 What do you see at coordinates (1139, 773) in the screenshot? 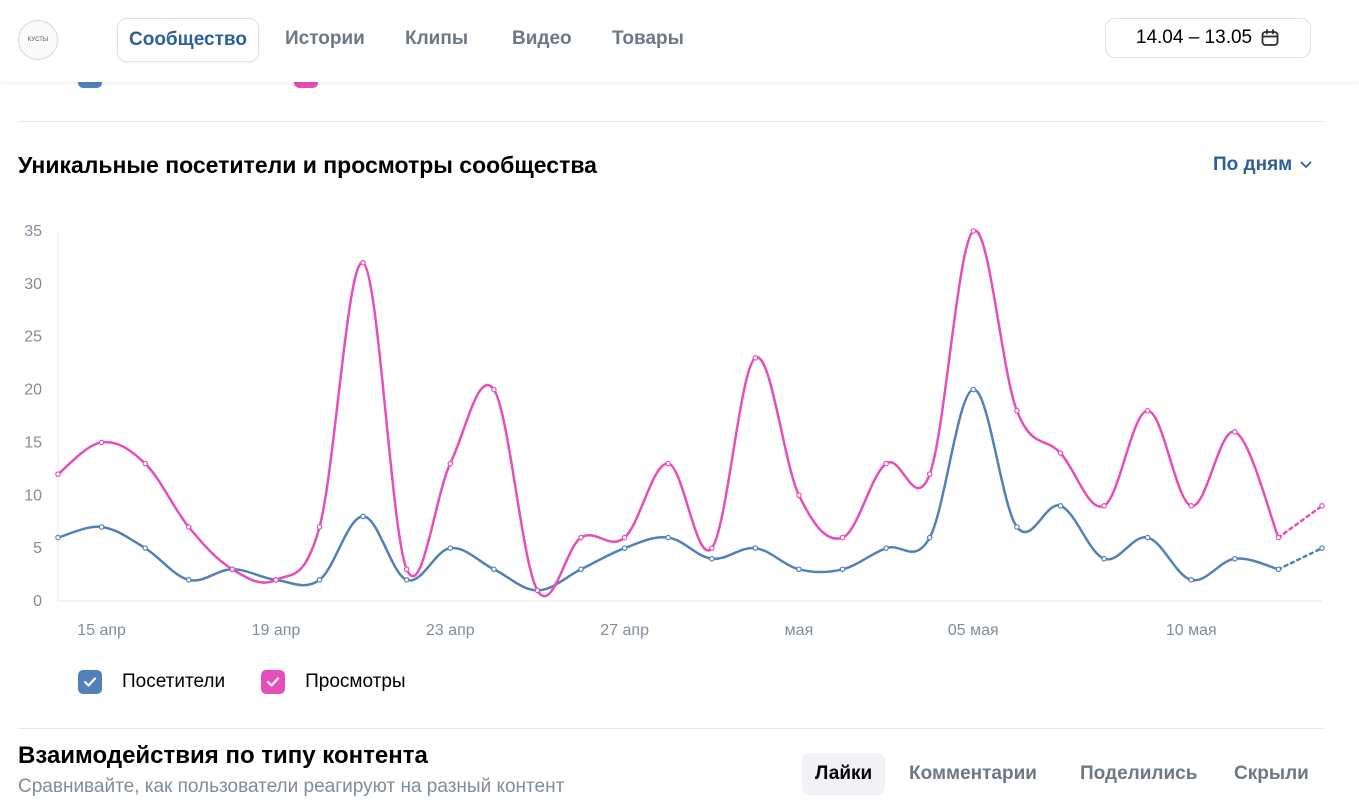
I see `segment-shared: Поделились` at bounding box center [1139, 773].